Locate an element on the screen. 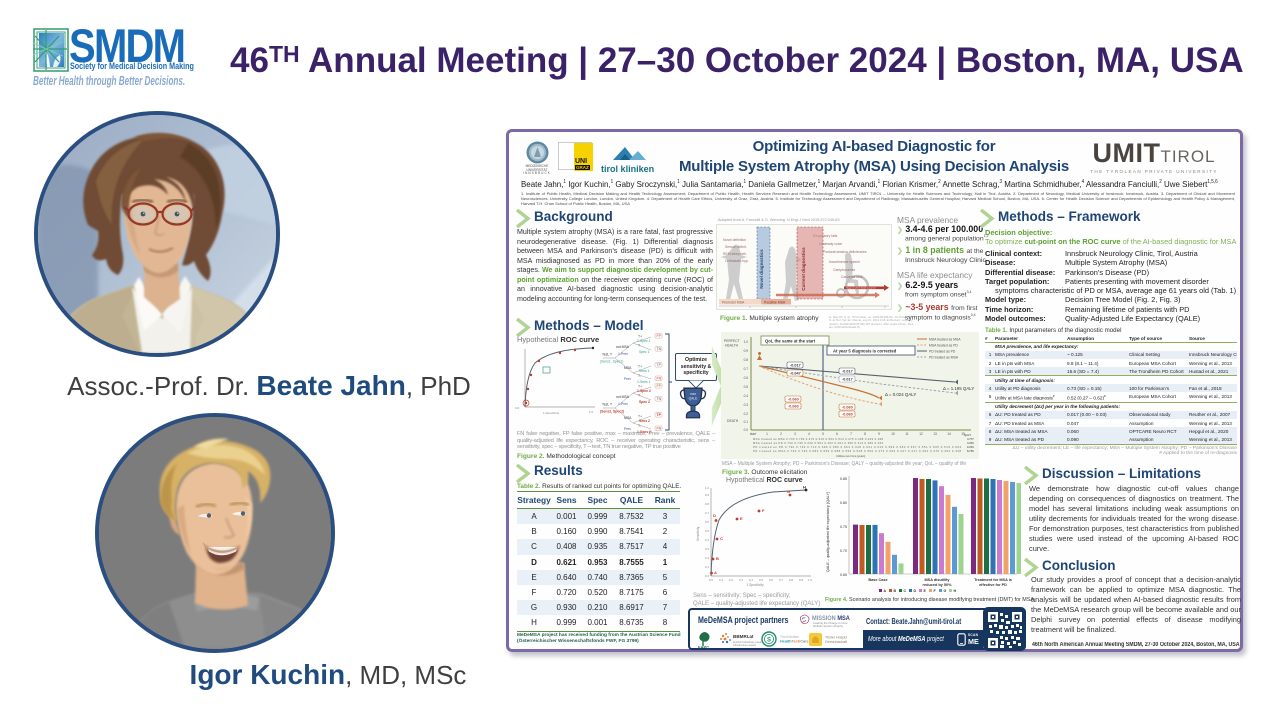  svg-text: 9 is located at coordinates (879, 434).